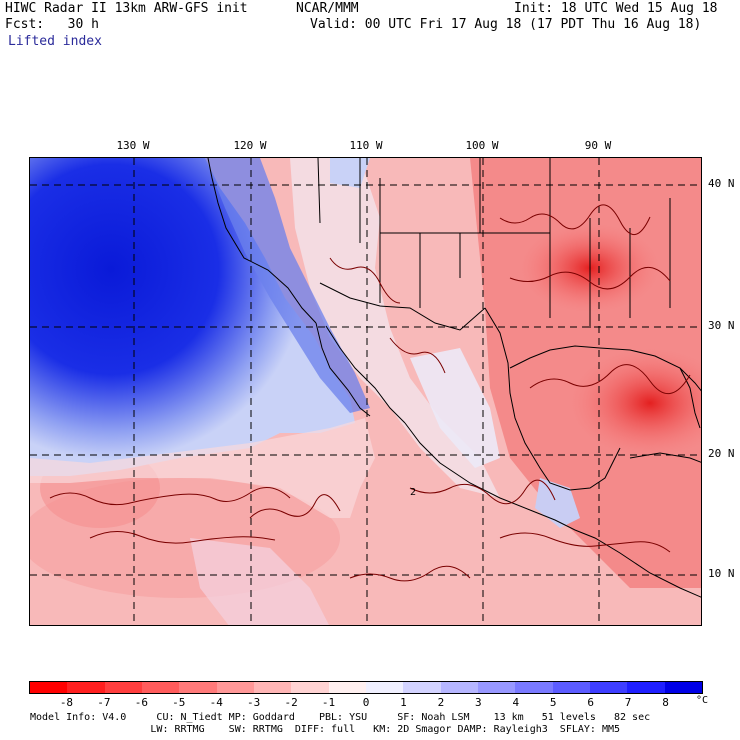 The height and width of the screenshot is (740, 740). What do you see at coordinates (690, 398) in the screenshot?
I see `florida` at bounding box center [690, 398].